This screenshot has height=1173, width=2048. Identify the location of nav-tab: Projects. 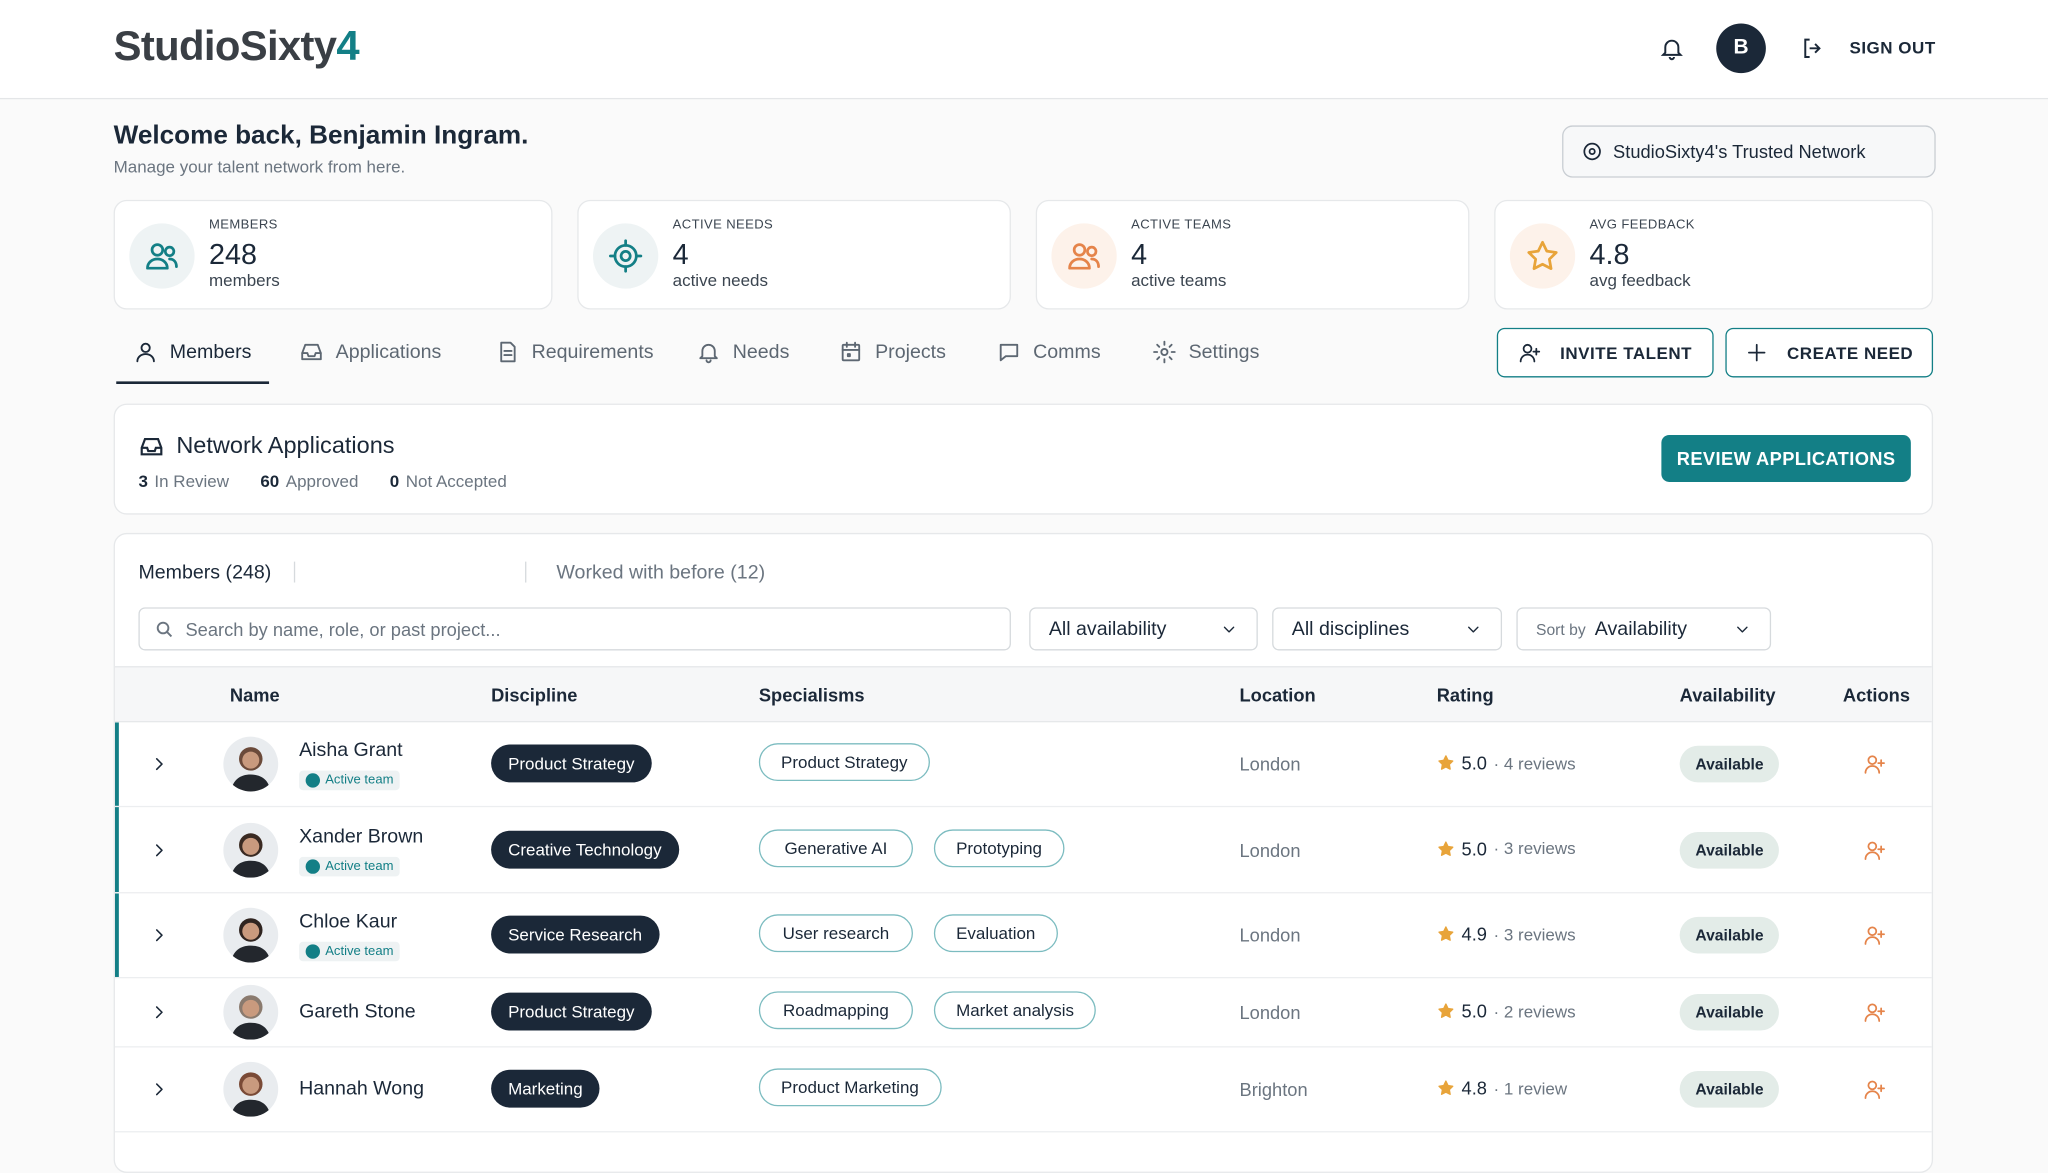
(892, 352).